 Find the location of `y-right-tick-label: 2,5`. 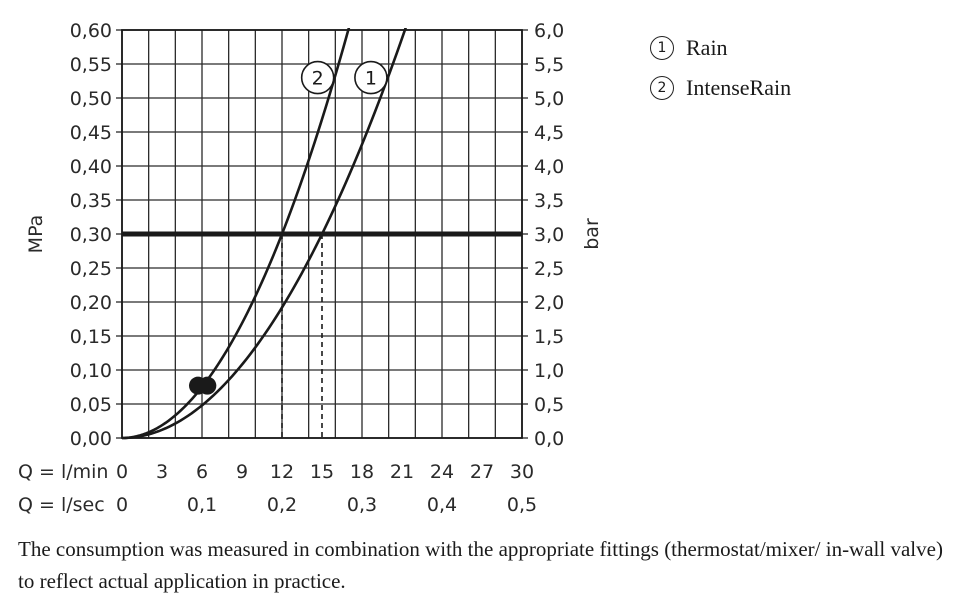

y-right-tick-label: 2,5 is located at coordinates (549, 269).